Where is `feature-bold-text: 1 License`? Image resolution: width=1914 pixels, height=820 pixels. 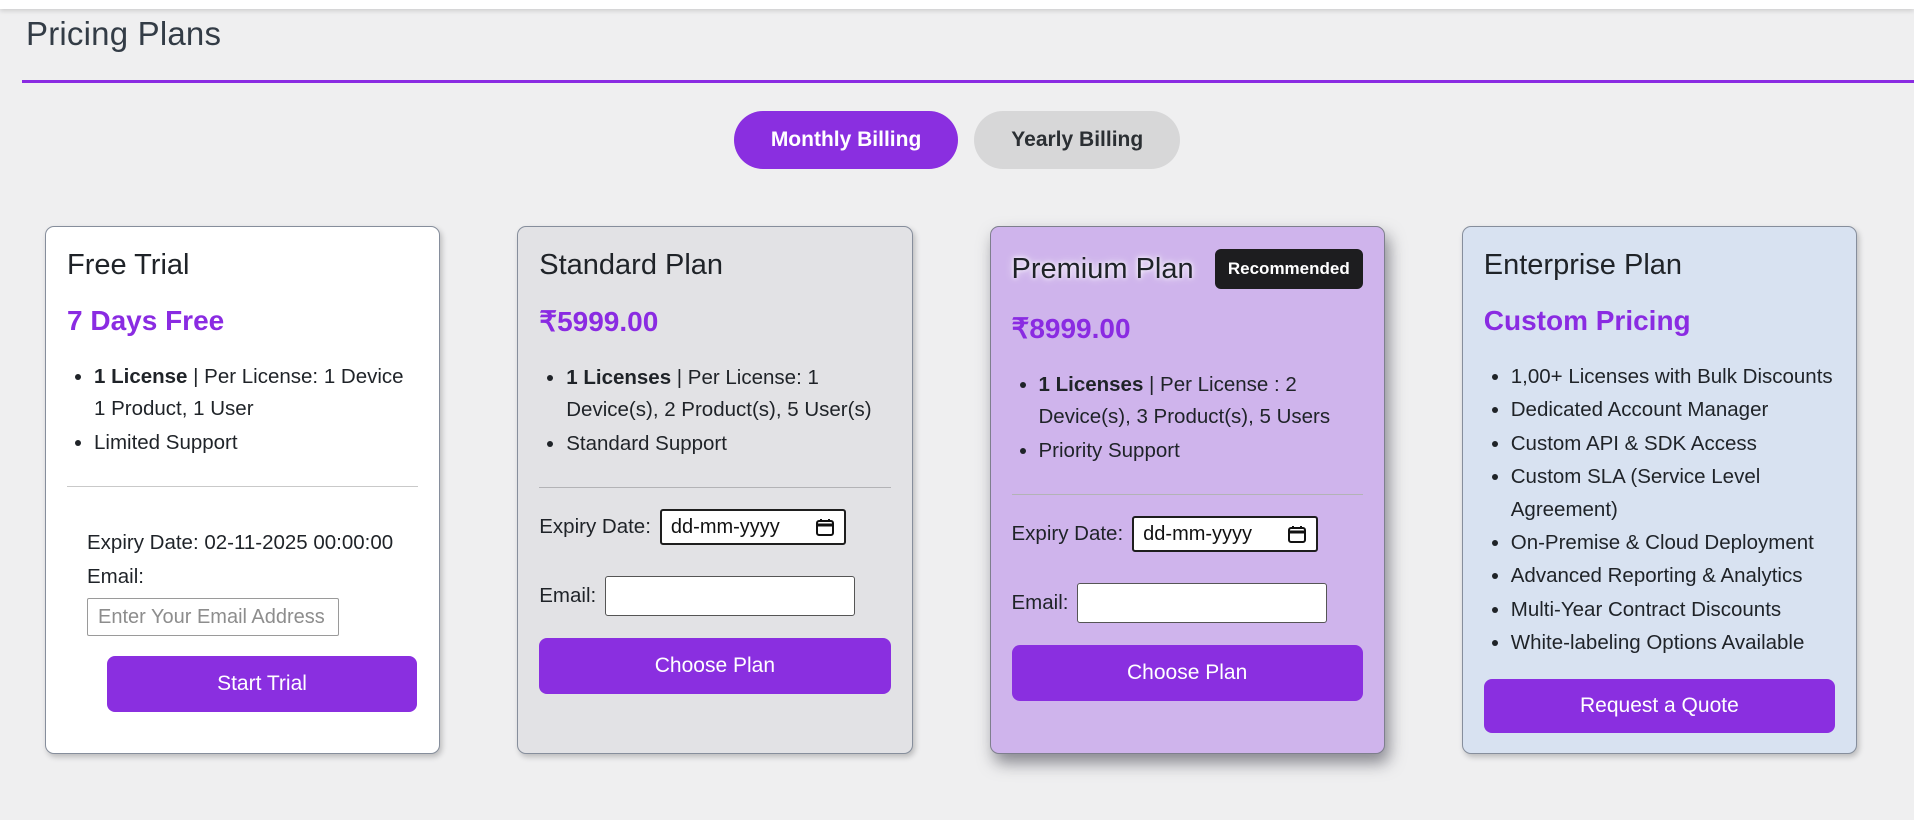
feature-bold-text: 1 License is located at coordinates (141, 376).